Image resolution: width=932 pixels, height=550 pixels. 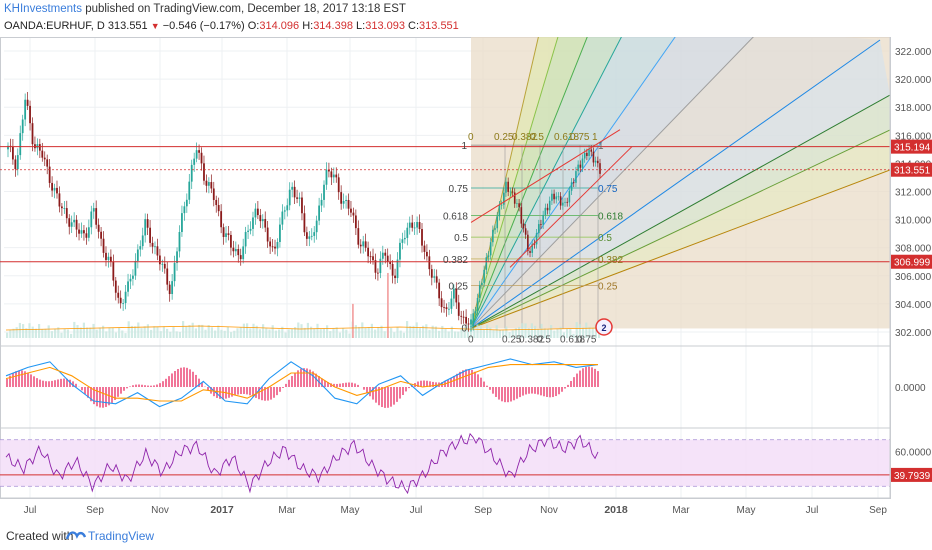 What do you see at coordinates (746, 510) in the screenshot?
I see `time-tick-label: May` at bounding box center [746, 510].